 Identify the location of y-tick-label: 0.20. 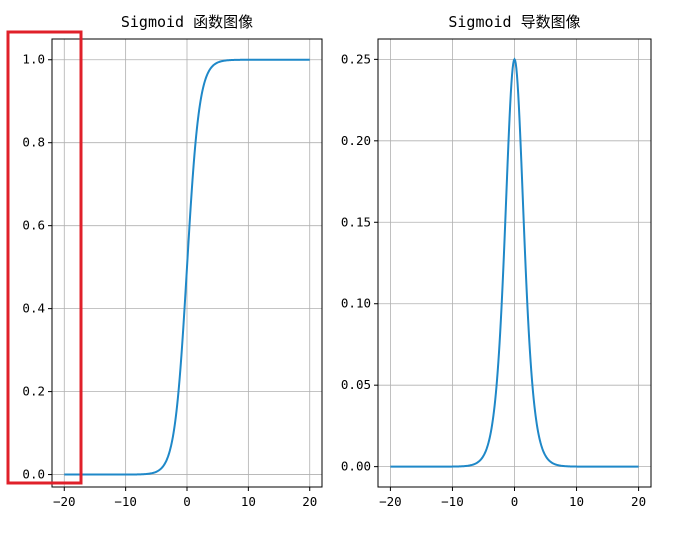
(356, 140).